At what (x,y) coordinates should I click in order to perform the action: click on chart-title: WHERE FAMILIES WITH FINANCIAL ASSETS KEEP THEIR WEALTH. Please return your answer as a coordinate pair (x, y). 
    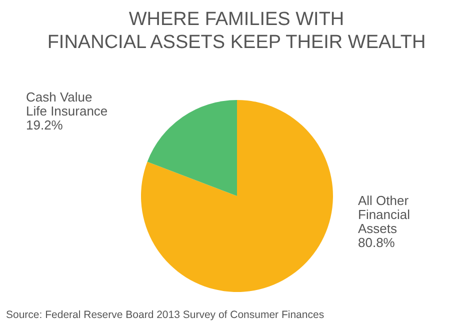
    Looking at the image, I should click on (236, 31).